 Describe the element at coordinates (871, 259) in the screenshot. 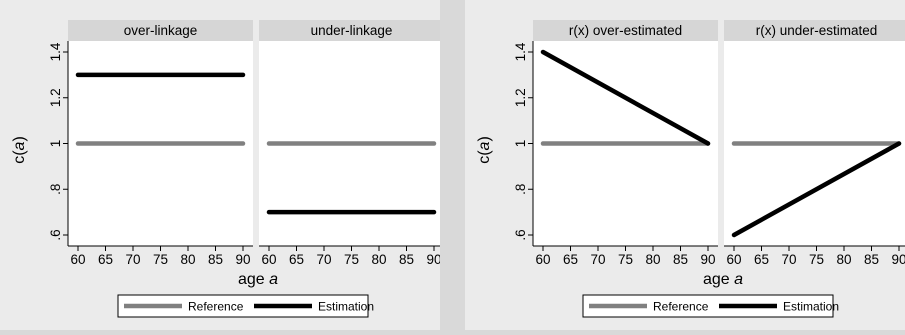

I see `panel-r-x-under-estimated-x-tick-label-85: 85` at that location.